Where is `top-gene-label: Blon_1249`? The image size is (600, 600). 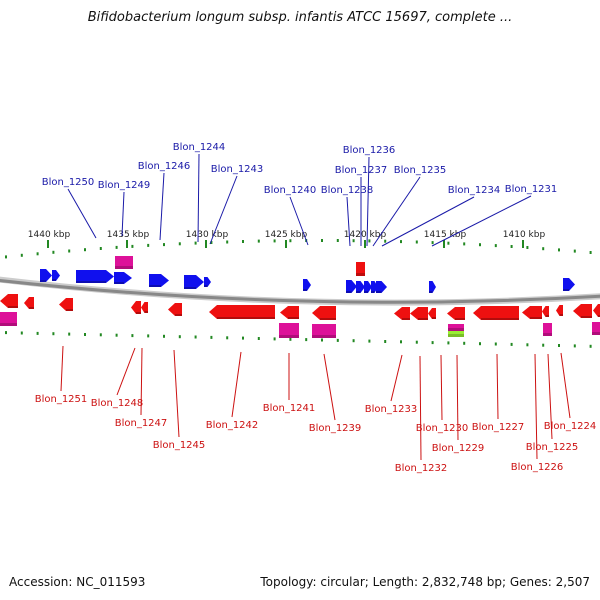
top-gene-label: Blon_1249 is located at coordinates (124, 185).